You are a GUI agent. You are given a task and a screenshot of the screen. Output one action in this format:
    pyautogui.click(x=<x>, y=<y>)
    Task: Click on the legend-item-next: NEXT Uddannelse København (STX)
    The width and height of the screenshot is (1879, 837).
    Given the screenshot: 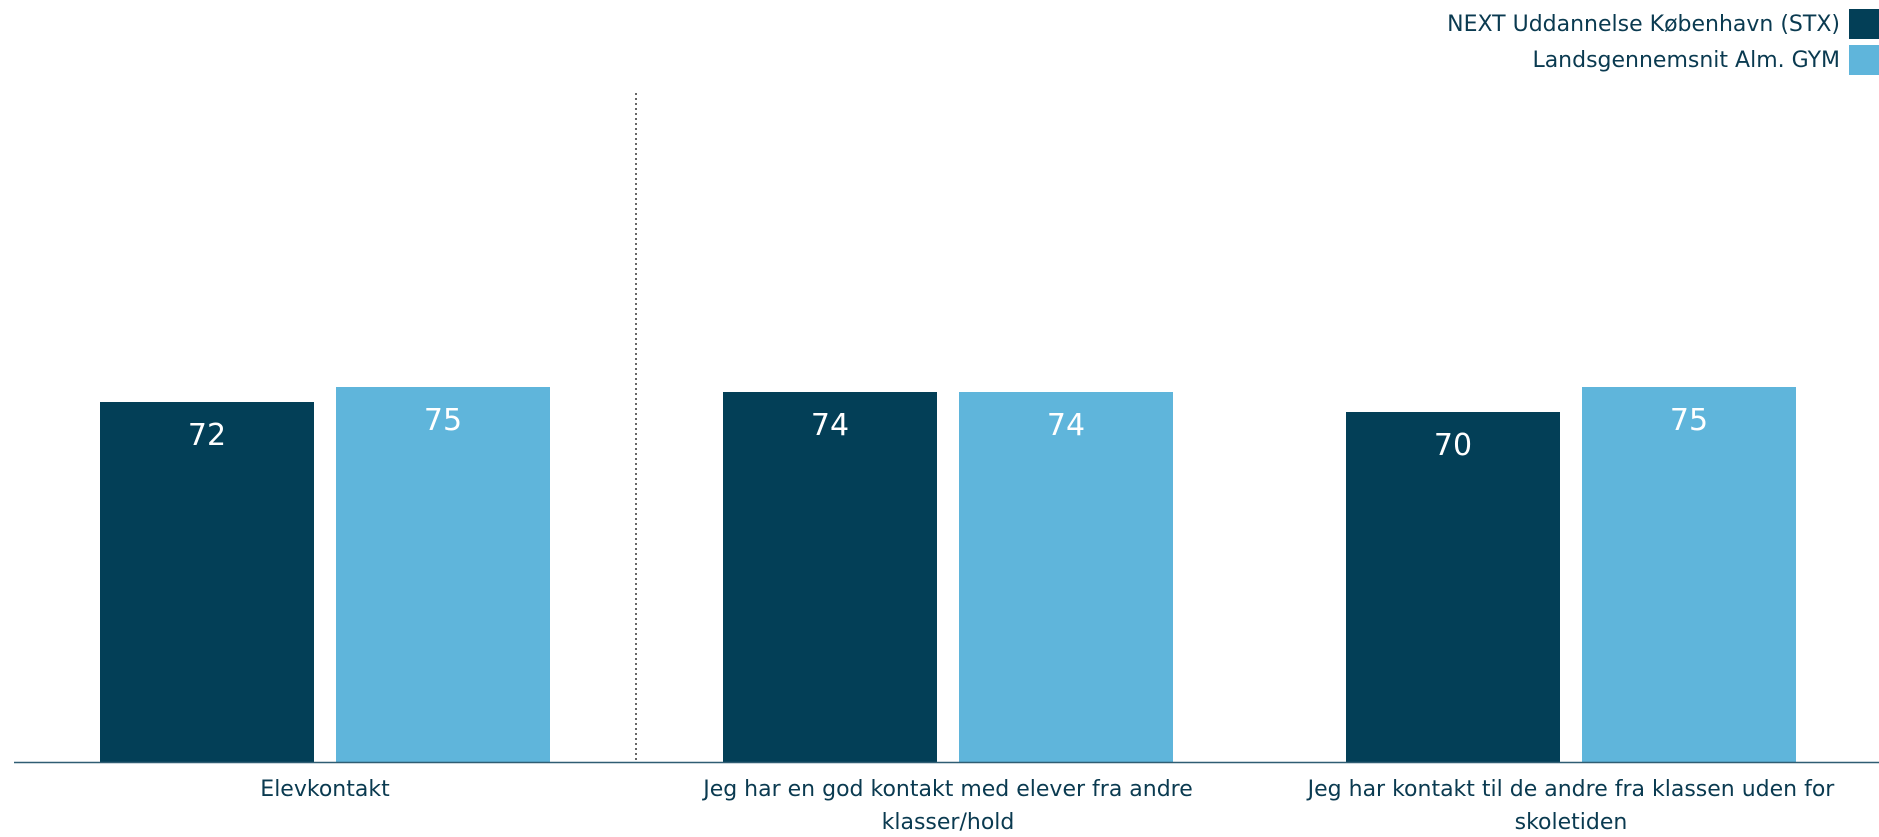 What is the action you would take?
    pyautogui.click(x=1663, y=24)
    